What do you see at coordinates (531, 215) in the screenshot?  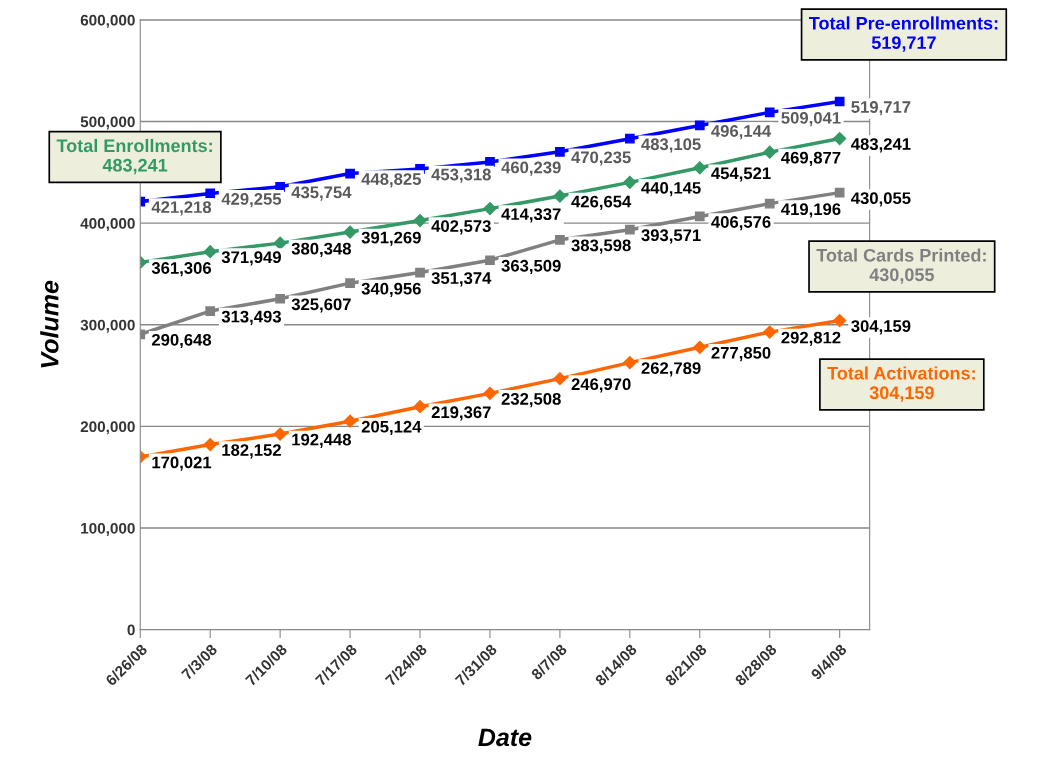 I see `data-label: 414,337` at bounding box center [531, 215].